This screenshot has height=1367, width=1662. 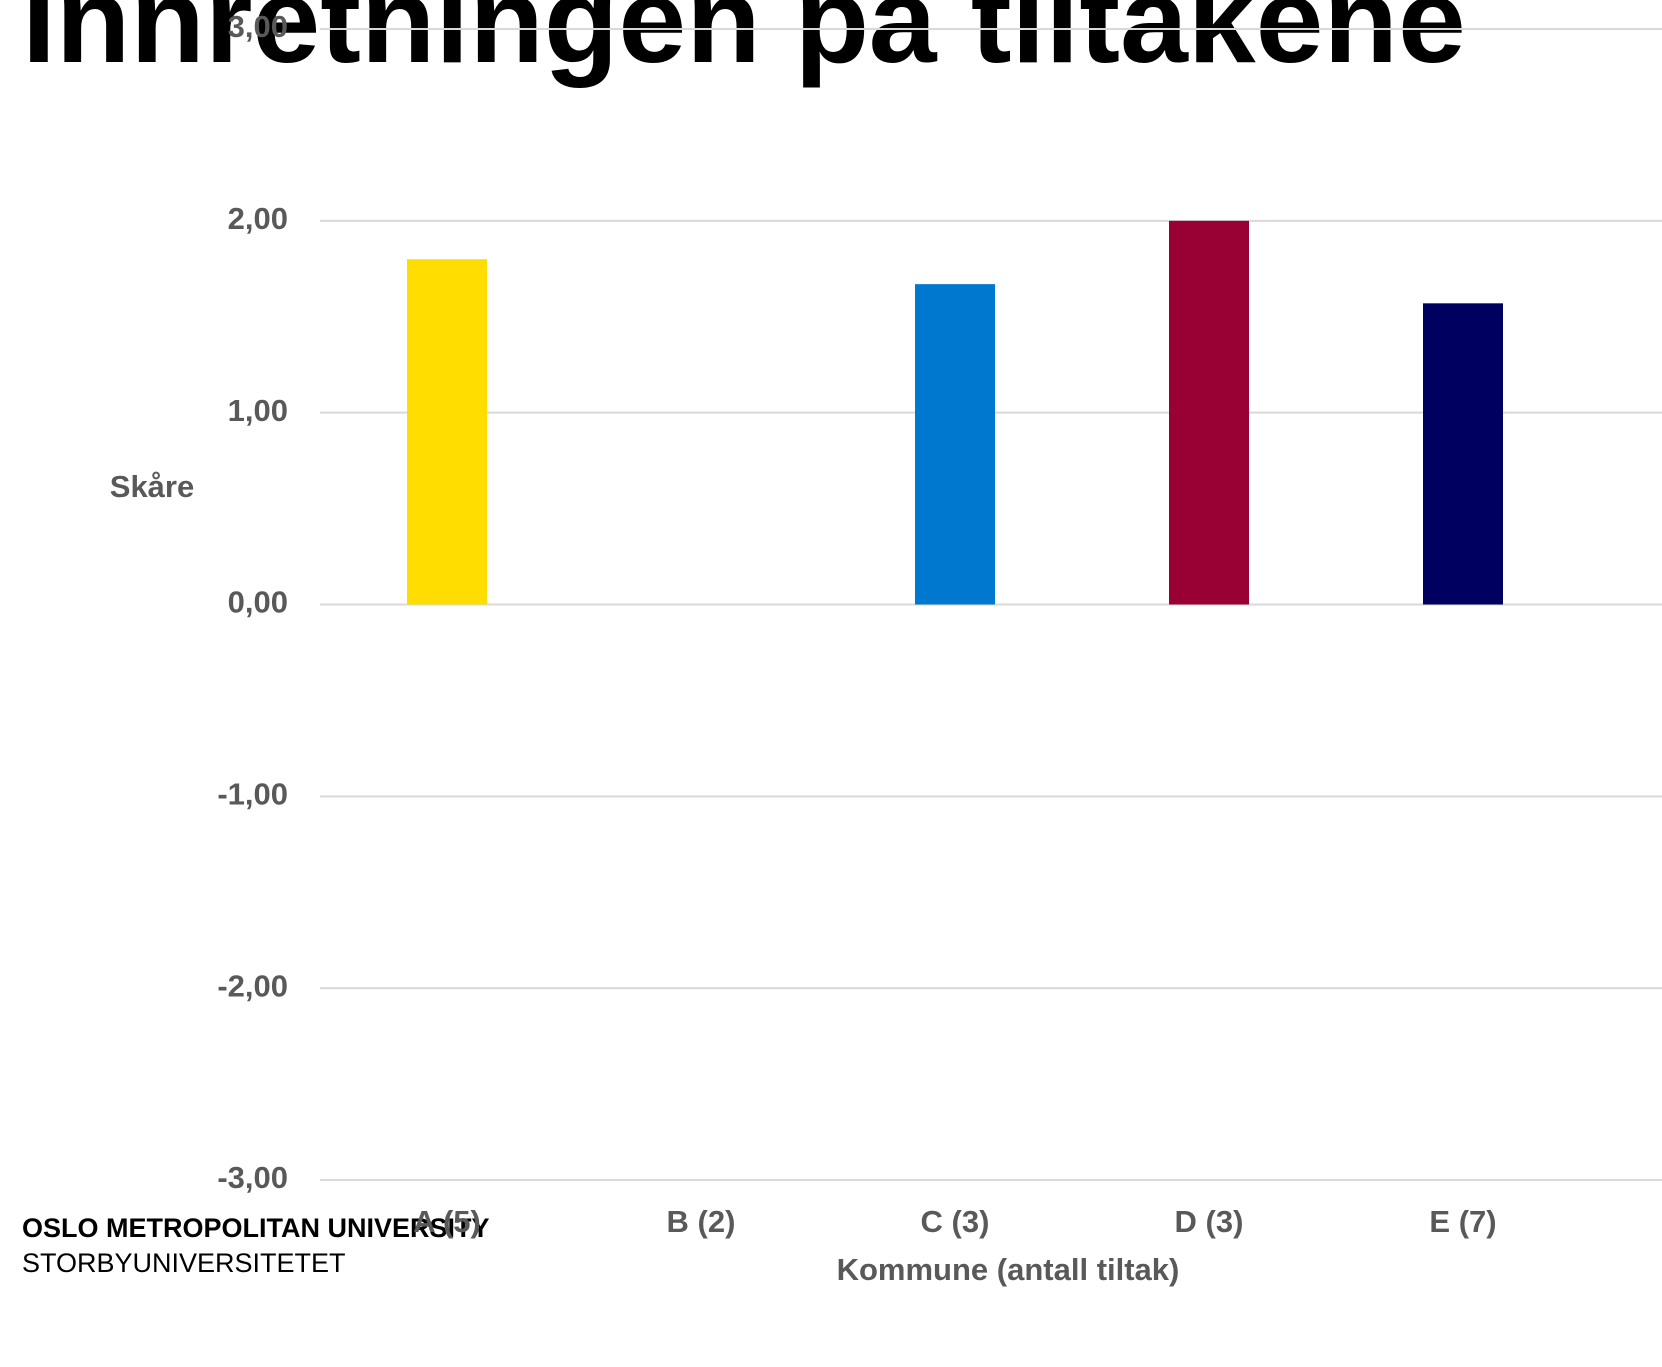 What do you see at coordinates (744, 44) in the screenshot?
I see `chart-title: Innretningen på tiltakene` at bounding box center [744, 44].